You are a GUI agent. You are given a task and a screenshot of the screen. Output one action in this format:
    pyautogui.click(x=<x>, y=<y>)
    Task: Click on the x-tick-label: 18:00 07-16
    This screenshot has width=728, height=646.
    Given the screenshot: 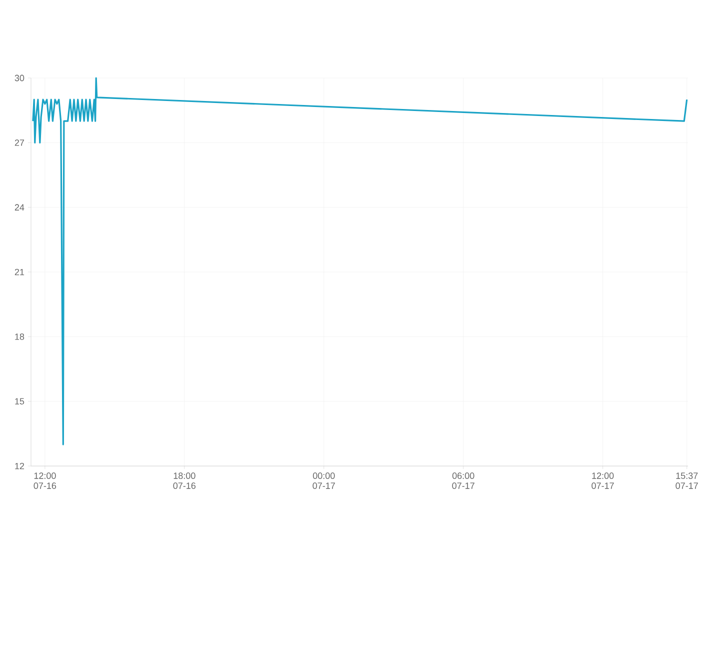 What is the action you would take?
    pyautogui.click(x=184, y=480)
    